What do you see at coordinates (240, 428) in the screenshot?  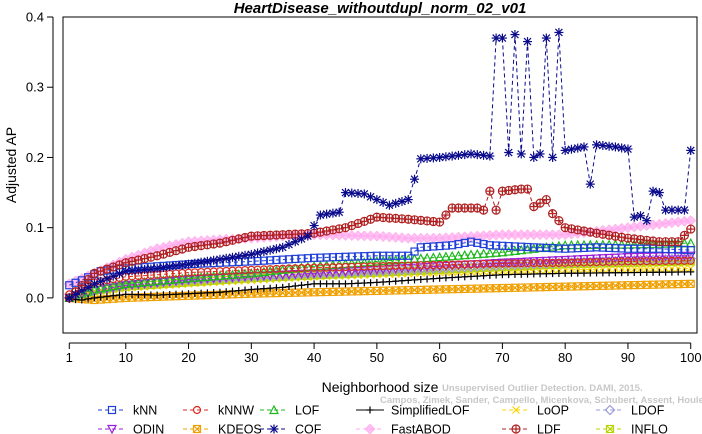 I see `legend-label: KDEOS` at bounding box center [240, 428].